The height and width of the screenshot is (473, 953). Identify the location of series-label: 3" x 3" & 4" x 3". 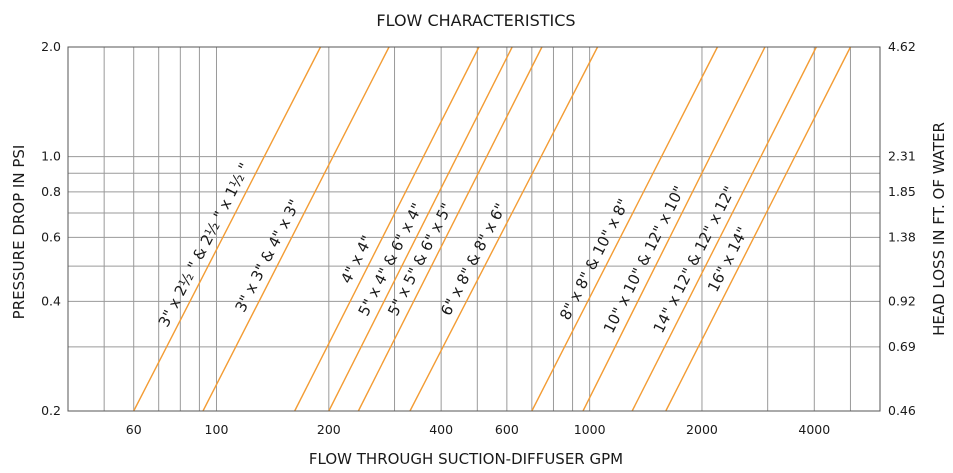
(267, 256).